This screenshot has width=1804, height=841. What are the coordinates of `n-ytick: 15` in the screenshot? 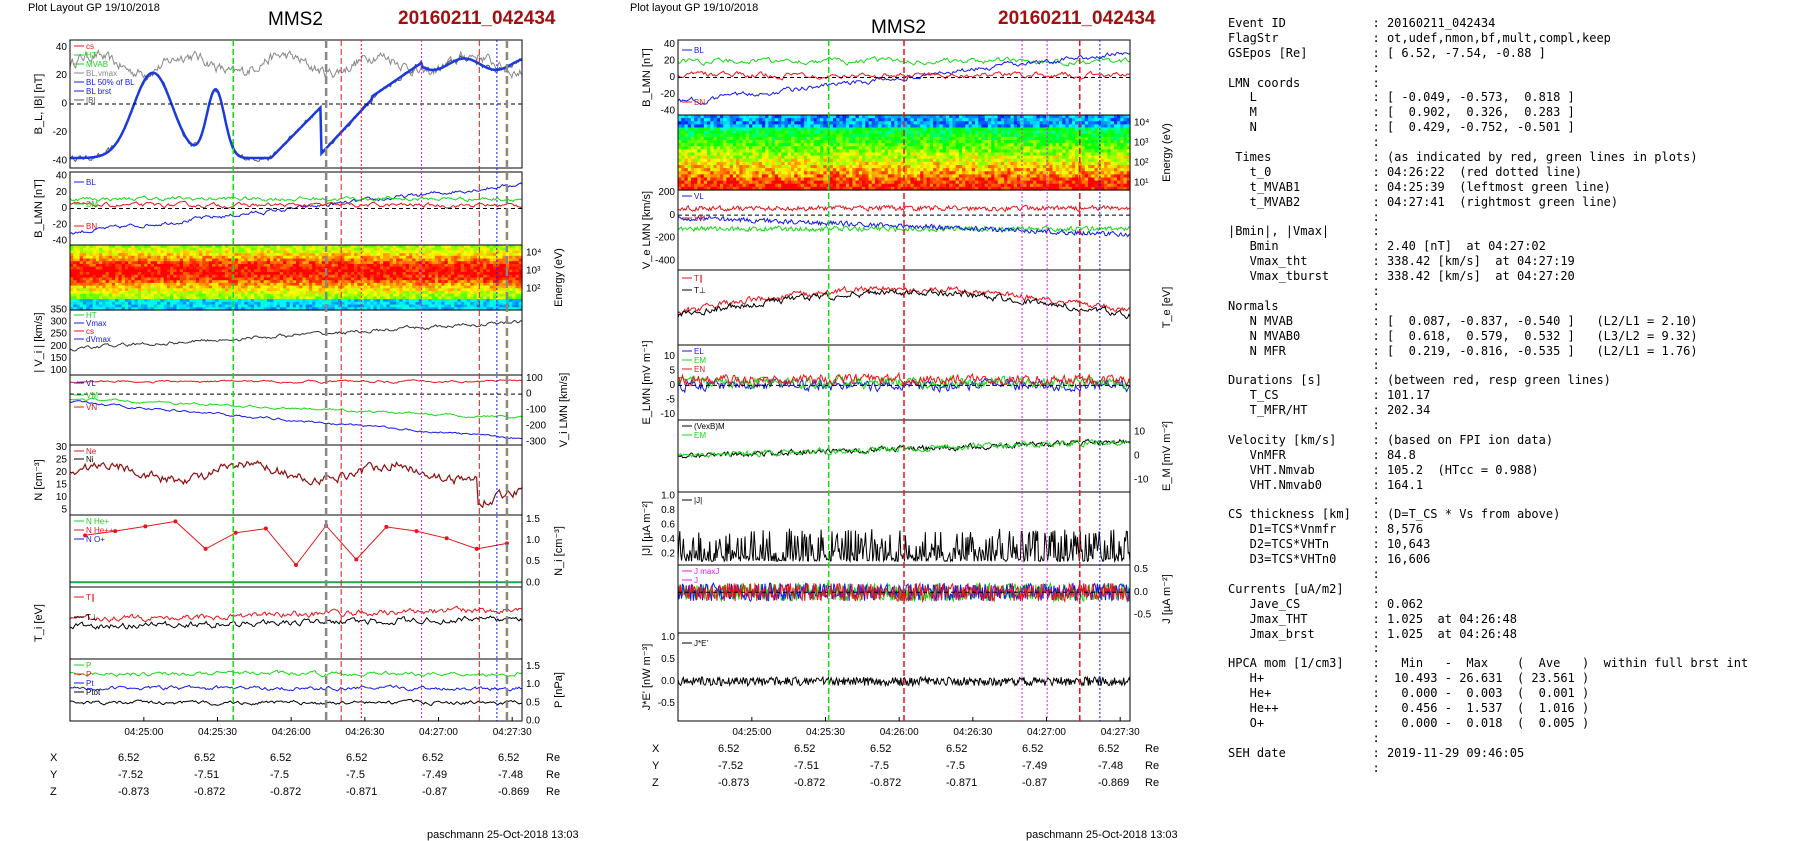 It's located at (62, 485).